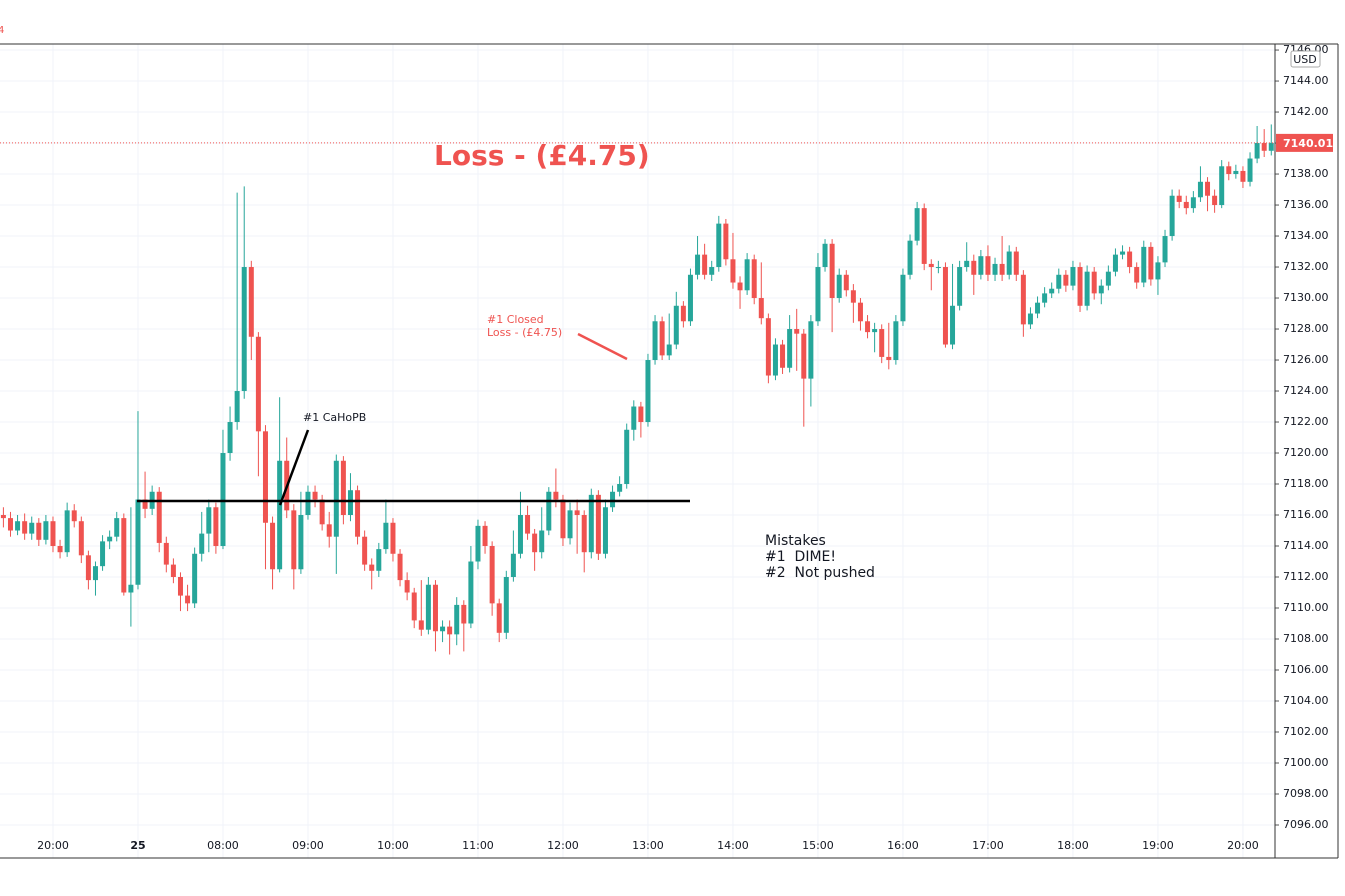  I want to click on y-tick-label: 7128.00, so click(1306, 328).